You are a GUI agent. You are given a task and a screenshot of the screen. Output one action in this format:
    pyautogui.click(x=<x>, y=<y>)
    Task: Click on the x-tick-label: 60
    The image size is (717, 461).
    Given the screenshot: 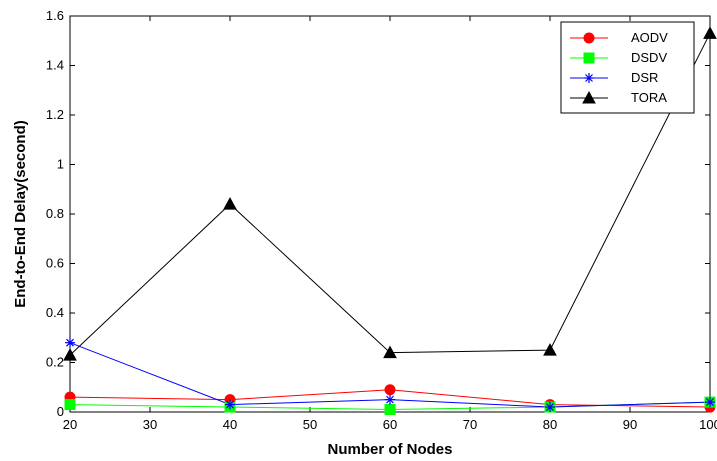 What is the action you would take?
    pyautogui.click(x=390, y=424)
    